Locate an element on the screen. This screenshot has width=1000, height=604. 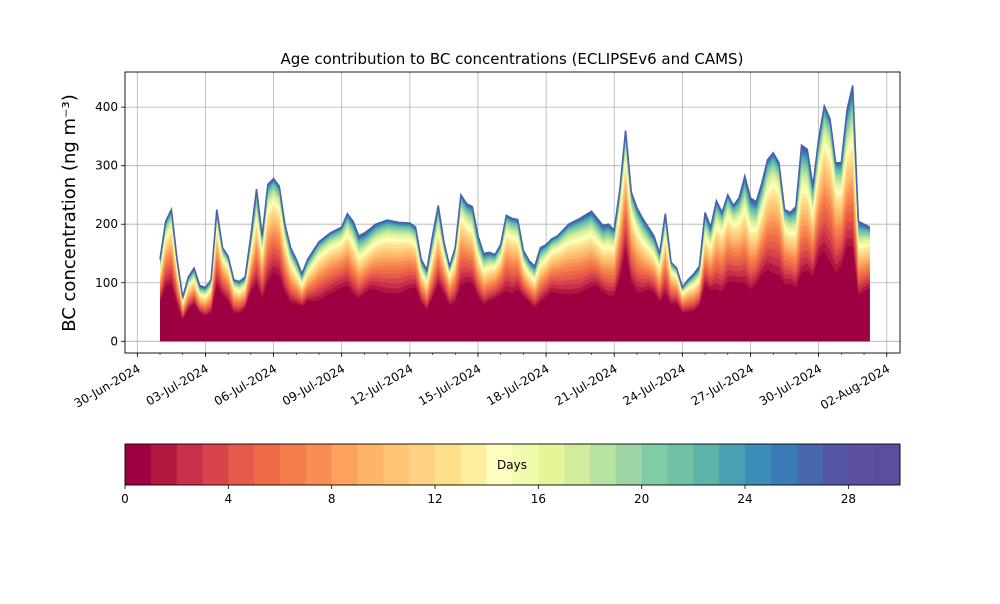
x-tick-label: 21-Jul-2024 is located at coordinates (585, 384).